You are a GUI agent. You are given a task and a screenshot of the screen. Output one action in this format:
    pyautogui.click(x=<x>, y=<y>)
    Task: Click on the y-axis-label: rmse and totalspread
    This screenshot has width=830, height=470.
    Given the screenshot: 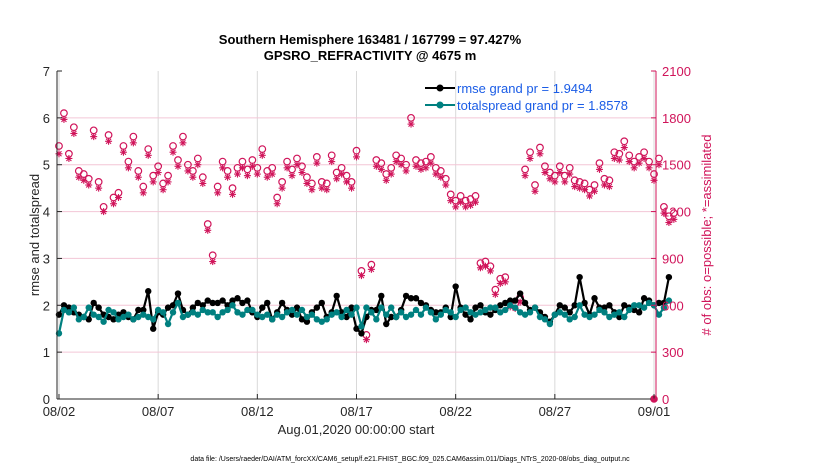 What is the action you would take?
    pyautogui.click(x=34, y=235)
    